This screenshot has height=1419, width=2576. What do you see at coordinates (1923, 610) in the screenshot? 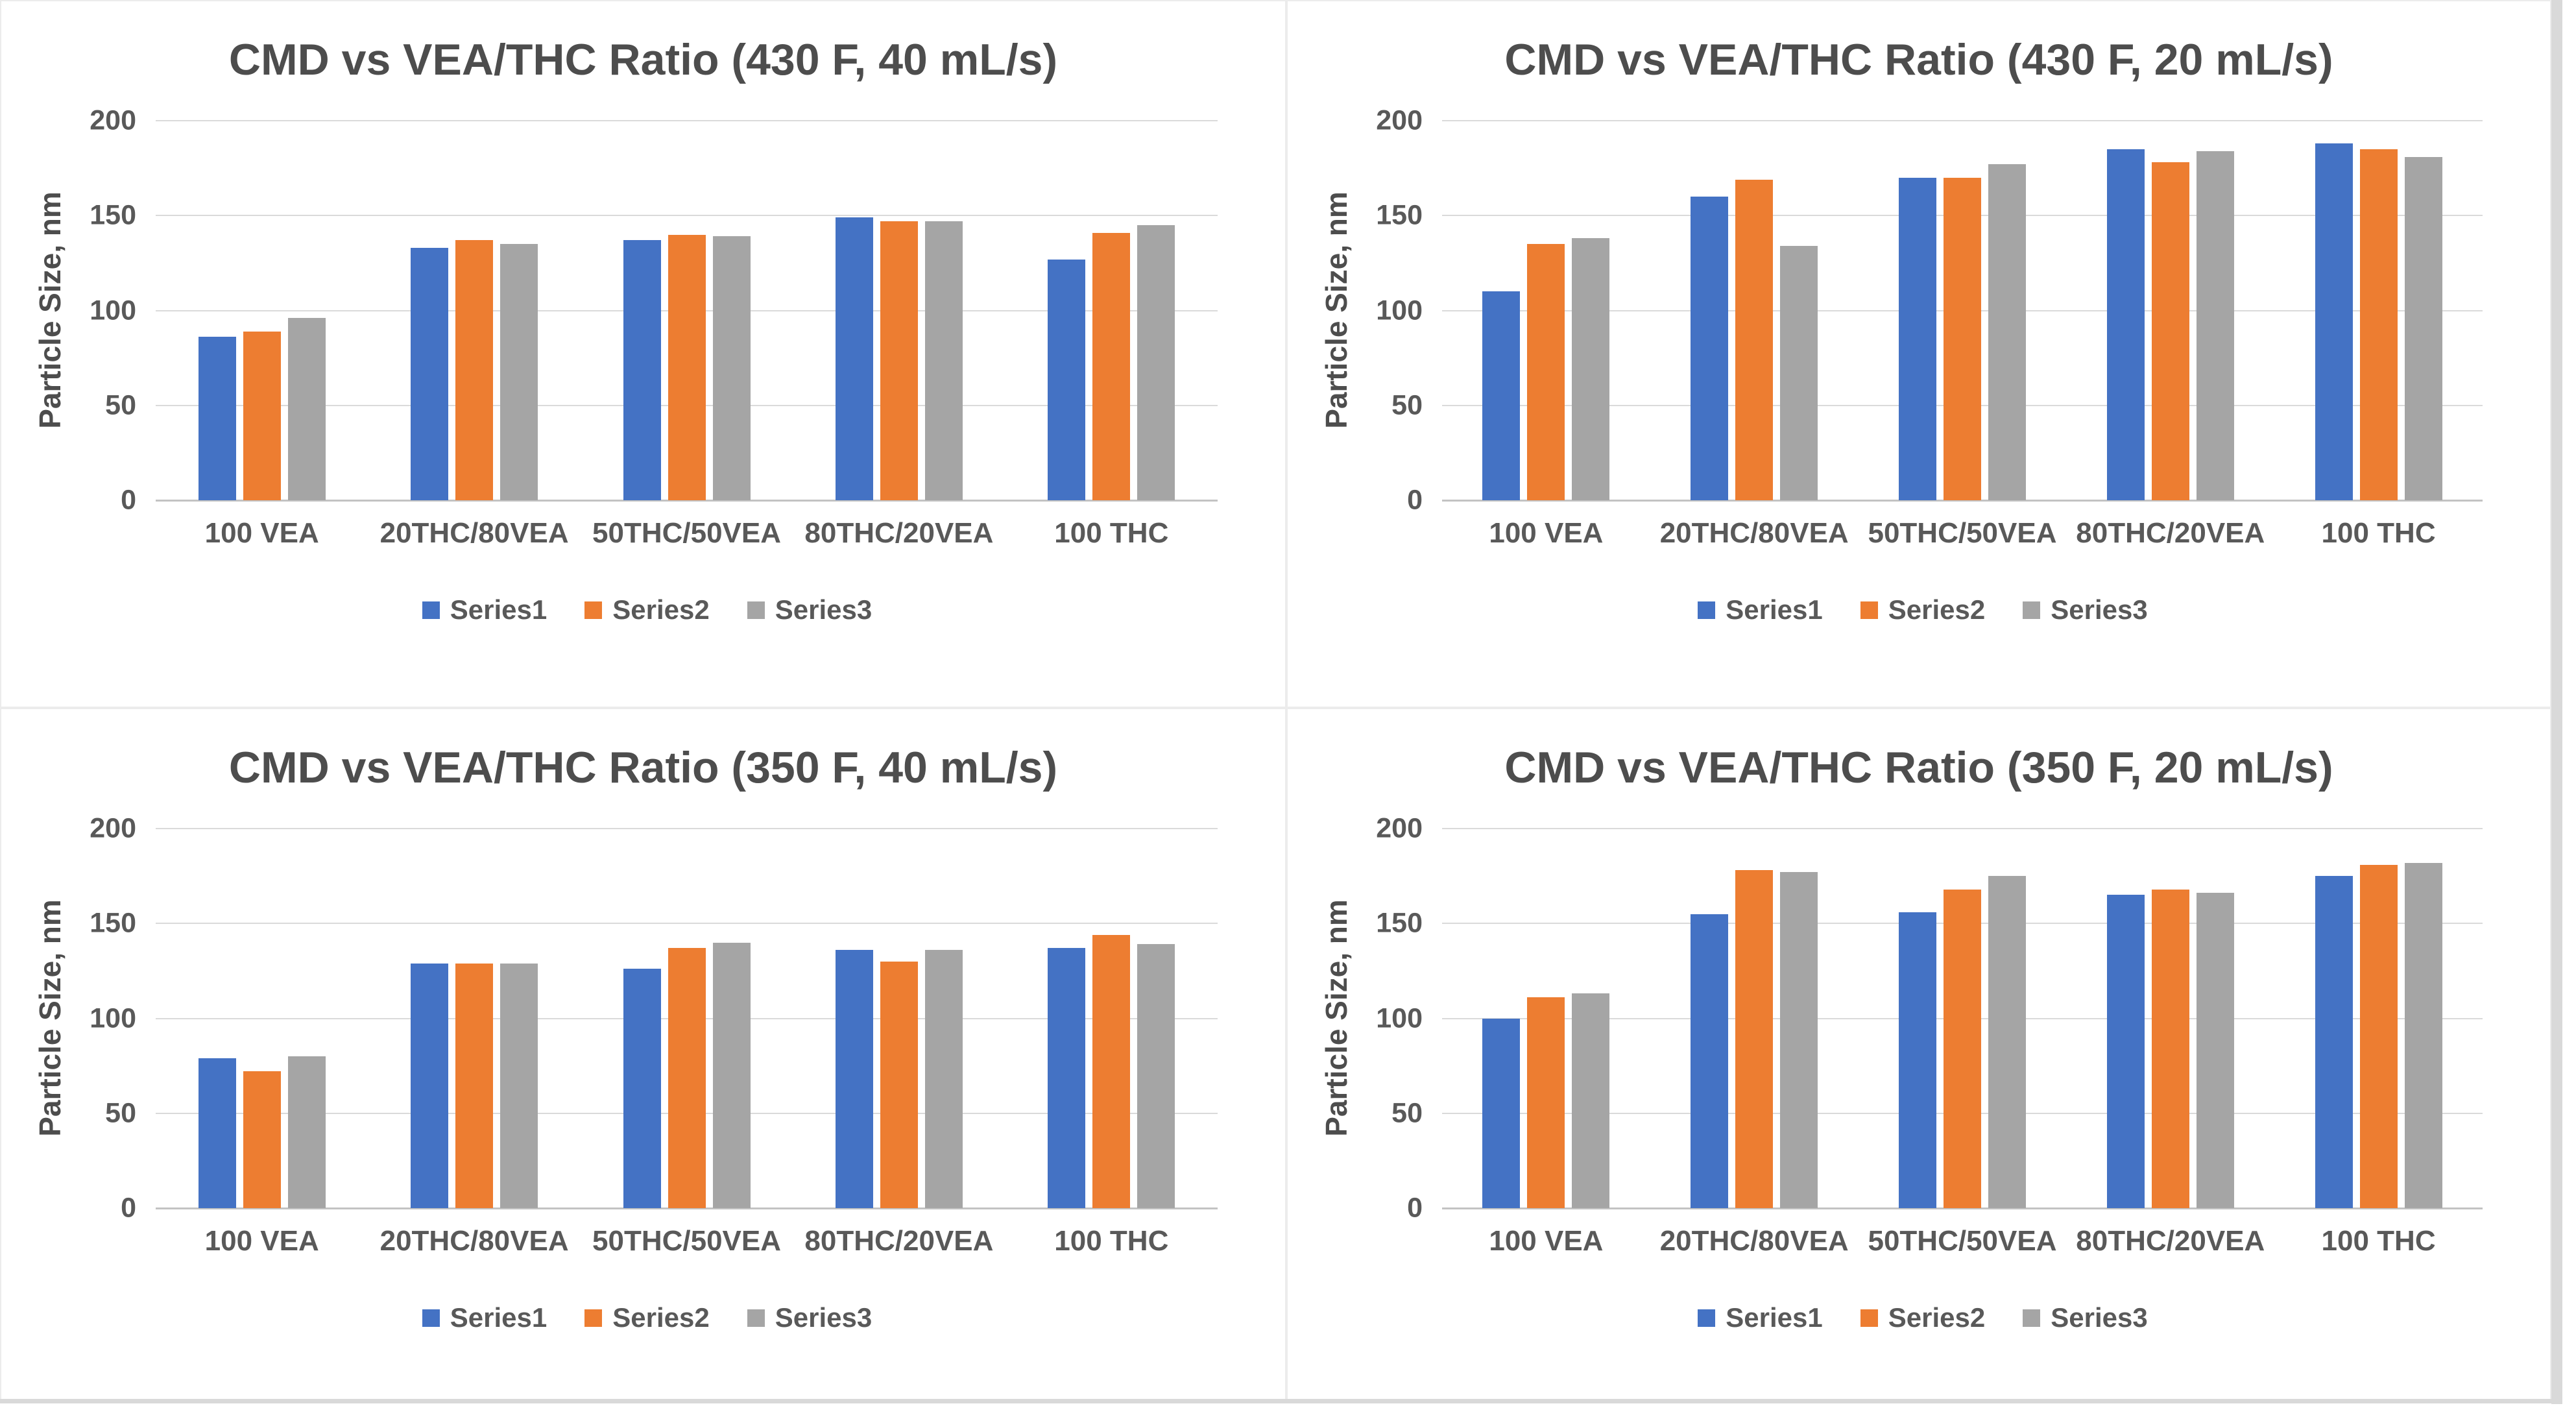
I see `legend: Series1 Series2 Series3` at bounding box center [1923, 610].